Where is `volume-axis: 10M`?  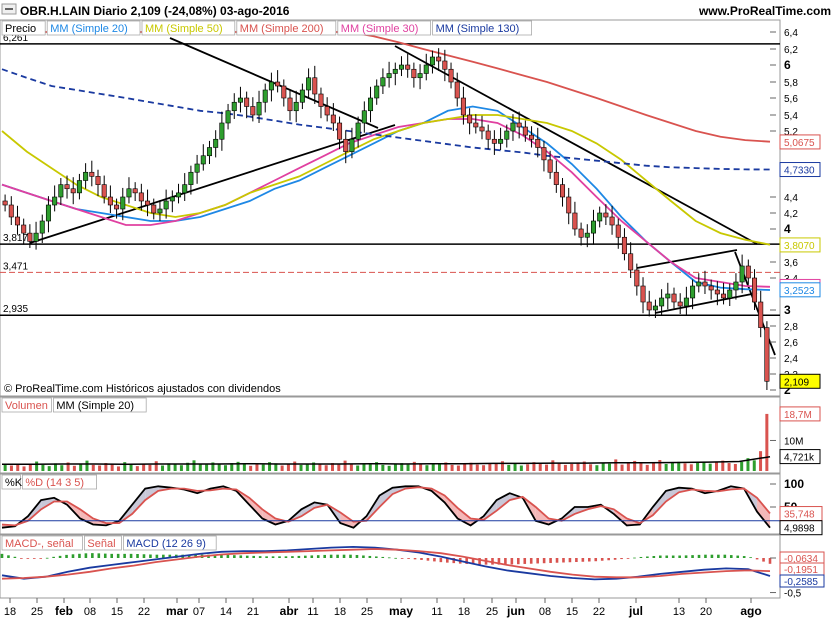 volume-axis: 10M is located at coordinates (786, 441).